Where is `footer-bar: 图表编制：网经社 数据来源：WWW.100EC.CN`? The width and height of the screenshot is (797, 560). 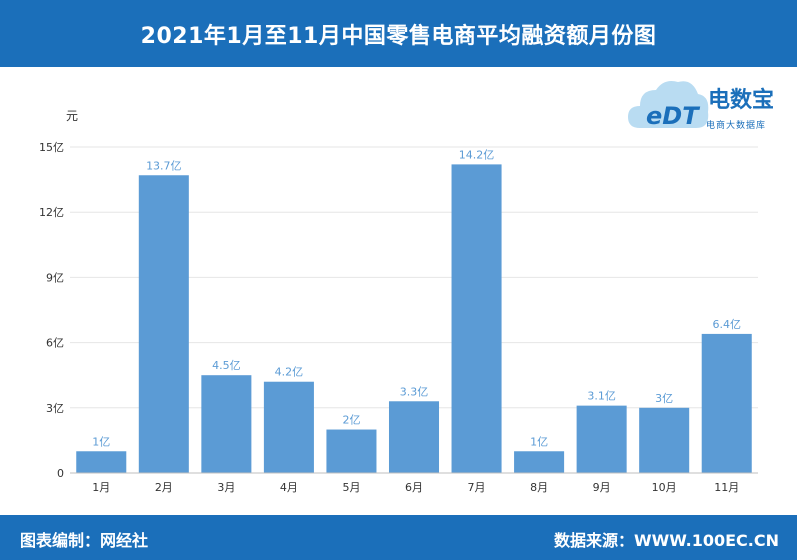 footer-bar: 图表编制：网经社 数据来源：WWW.100EC.CN is located at coordinates (398, 537).